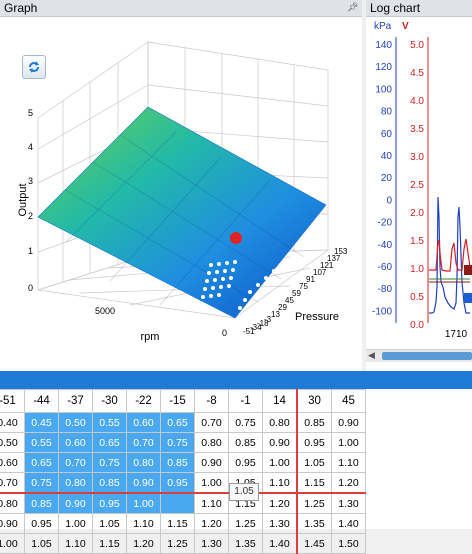 The image size is (472, 554). Describe the element at coordinates (245, 401) in the screenshot. I see `column-header: -1` at that location.